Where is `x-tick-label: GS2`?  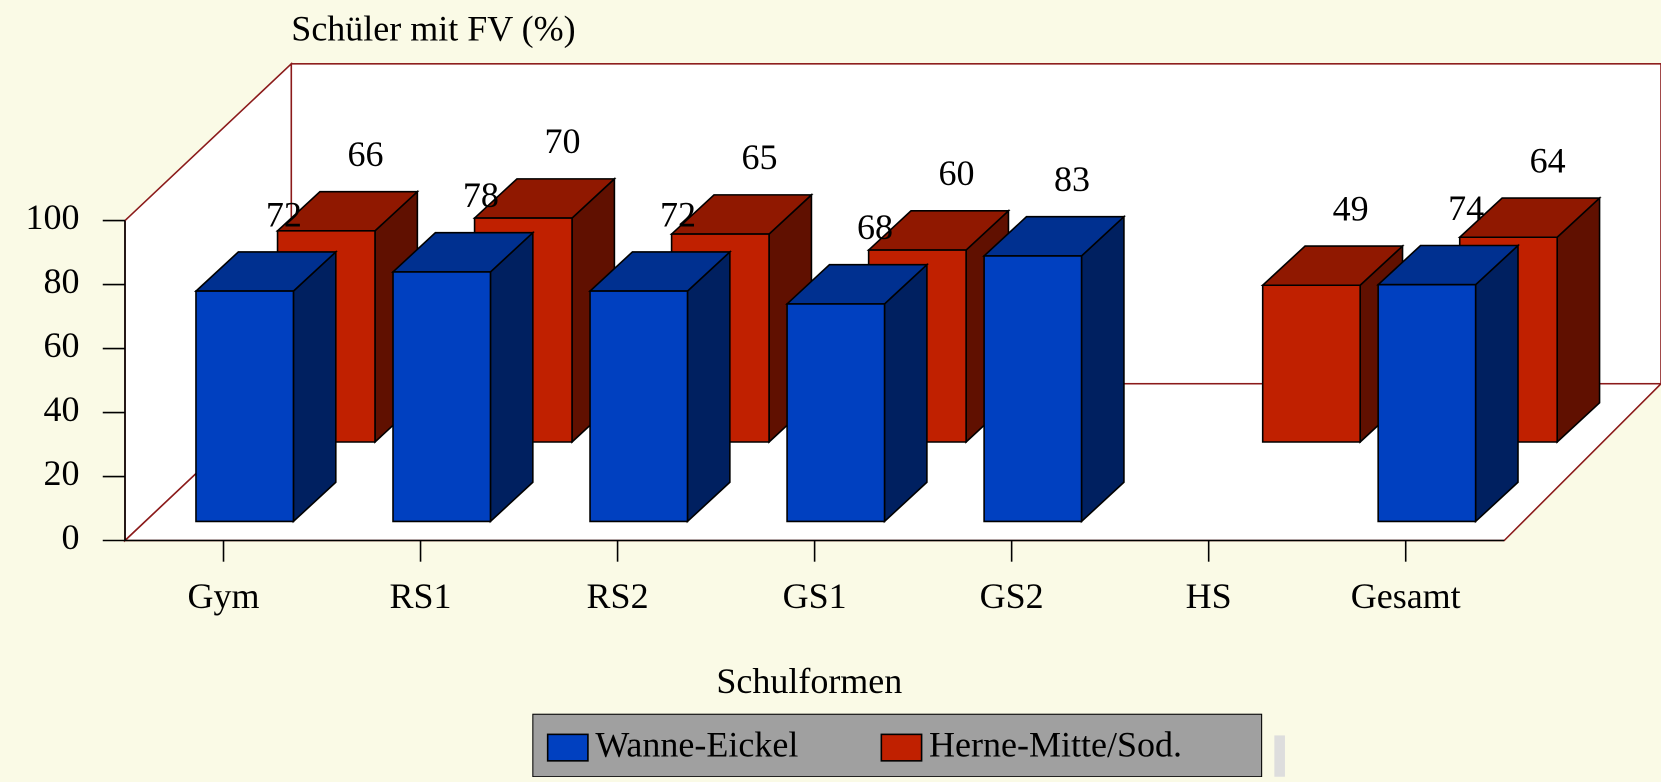
x-tick-label: GS2 is located at coordinates (1012, 596).